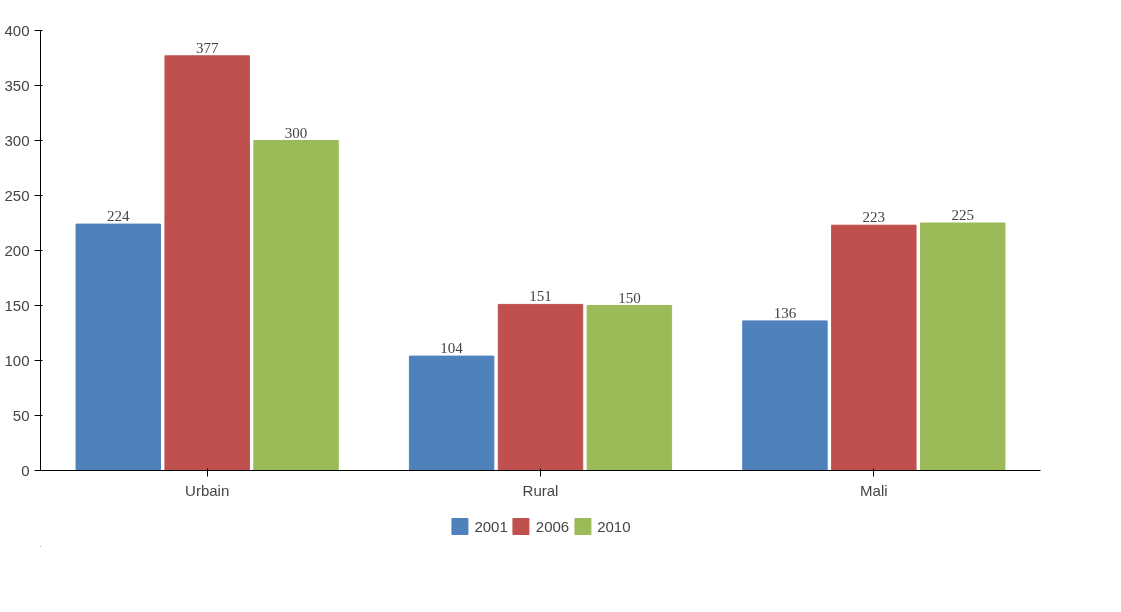  I want to click on y-tick-label: 200, so click(17, 250).